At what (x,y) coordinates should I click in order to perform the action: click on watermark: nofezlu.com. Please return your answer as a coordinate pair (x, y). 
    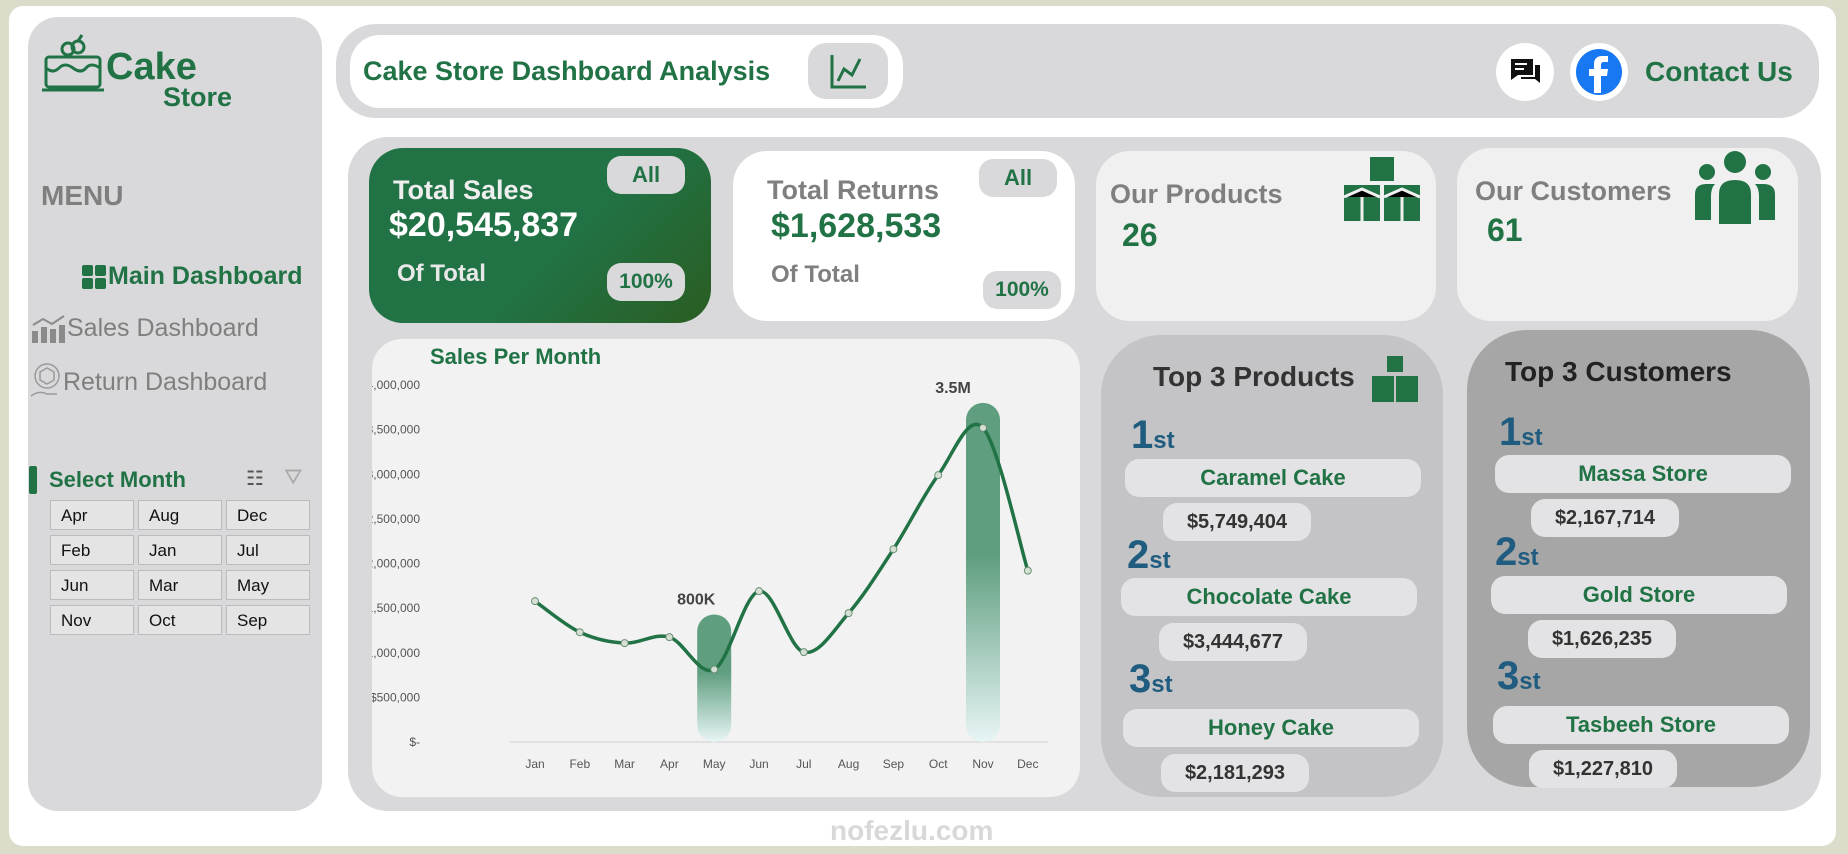
    Looking at the image, I should click on (912, 830).